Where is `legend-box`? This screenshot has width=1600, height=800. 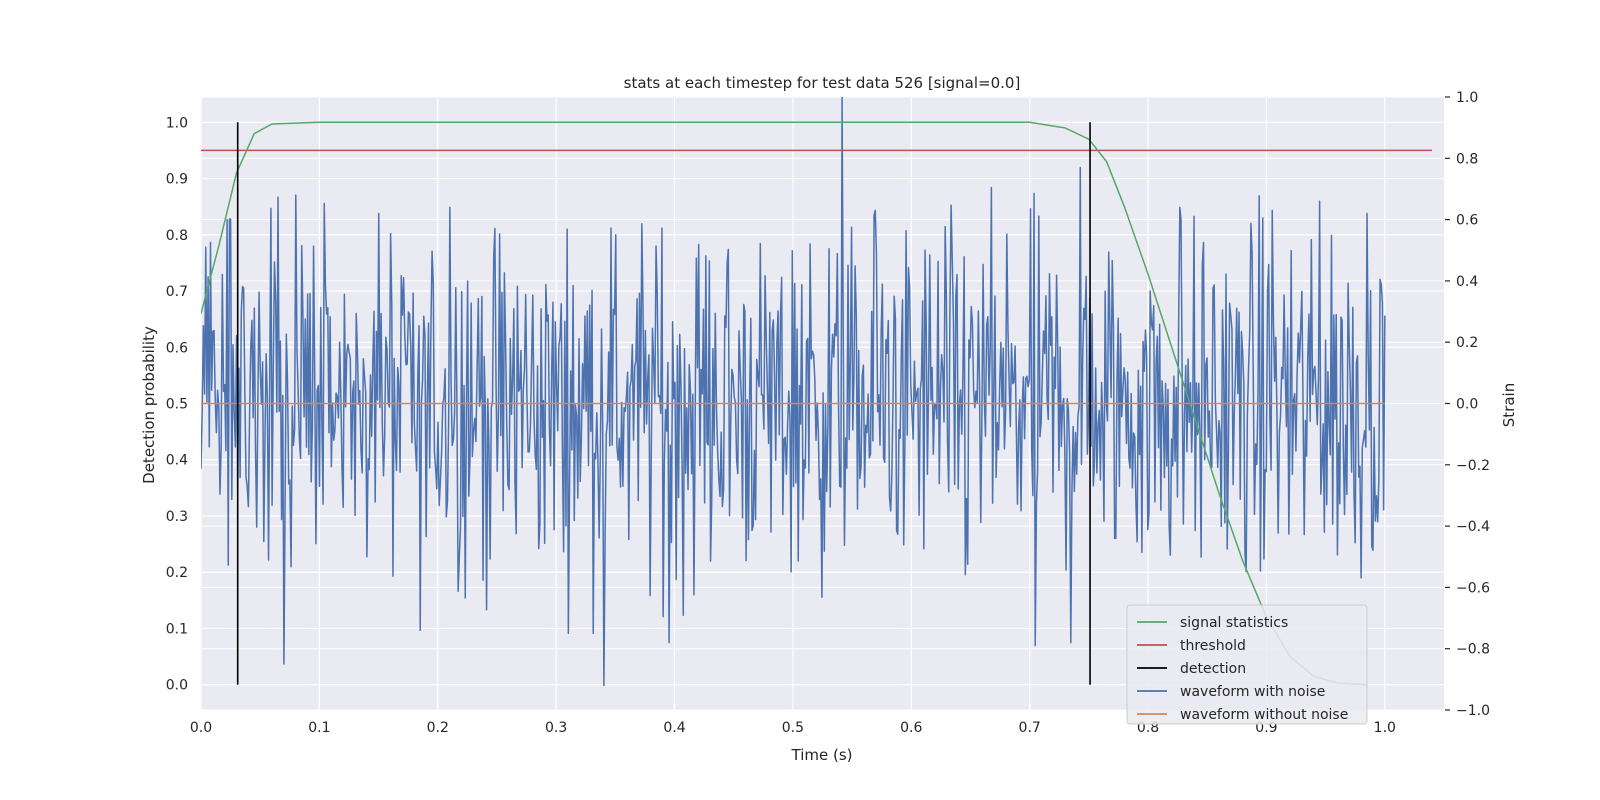 legend-box is located at coordinates (1247, 664).